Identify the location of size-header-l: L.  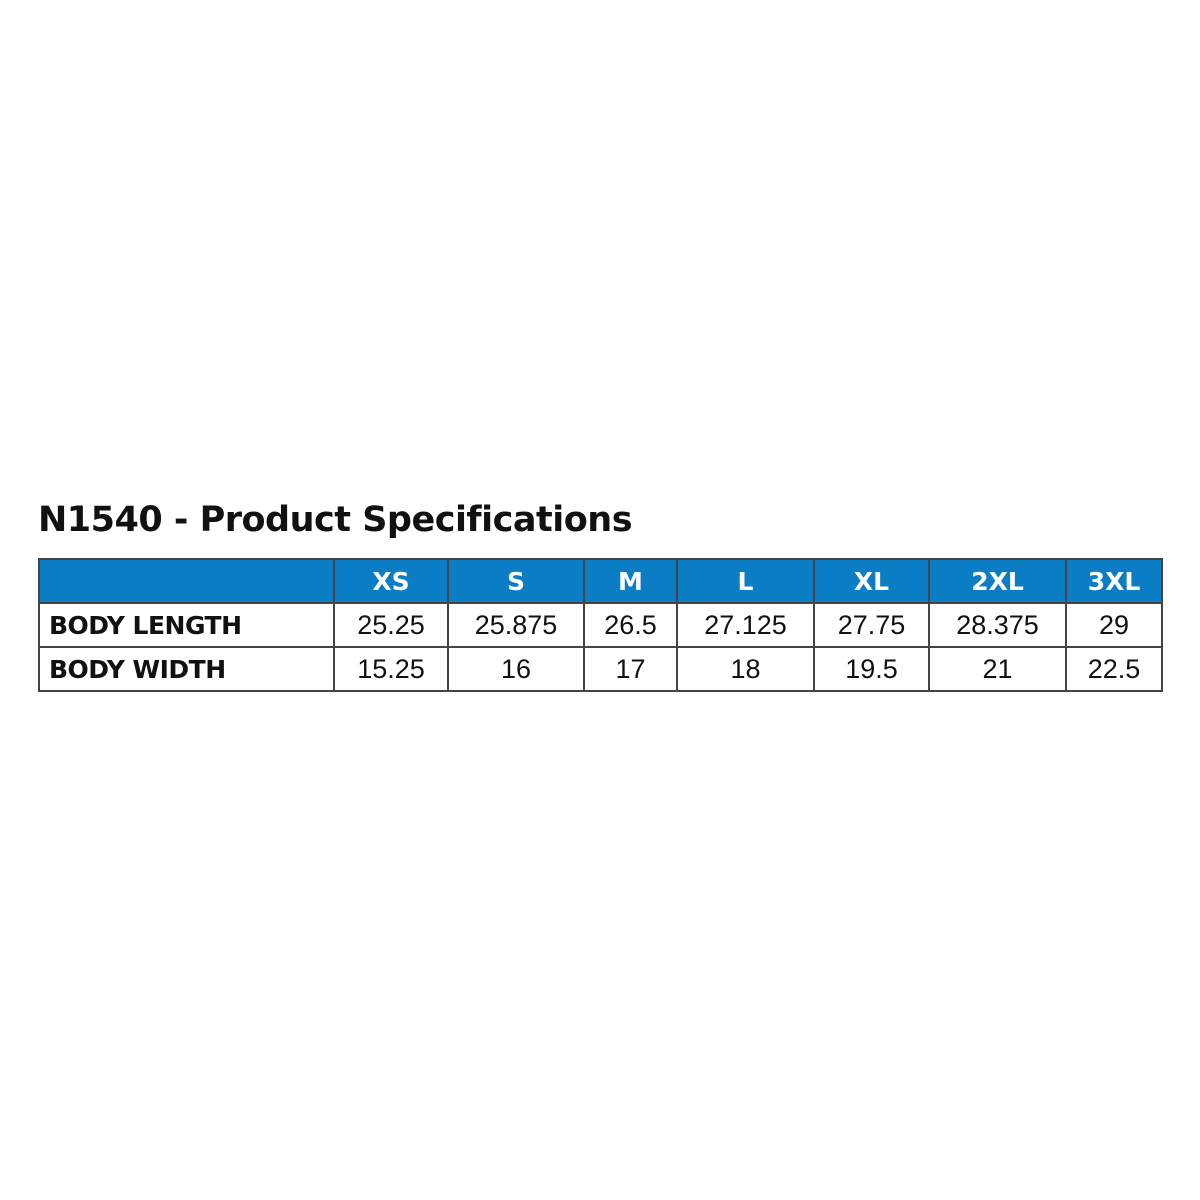
(745, 581).